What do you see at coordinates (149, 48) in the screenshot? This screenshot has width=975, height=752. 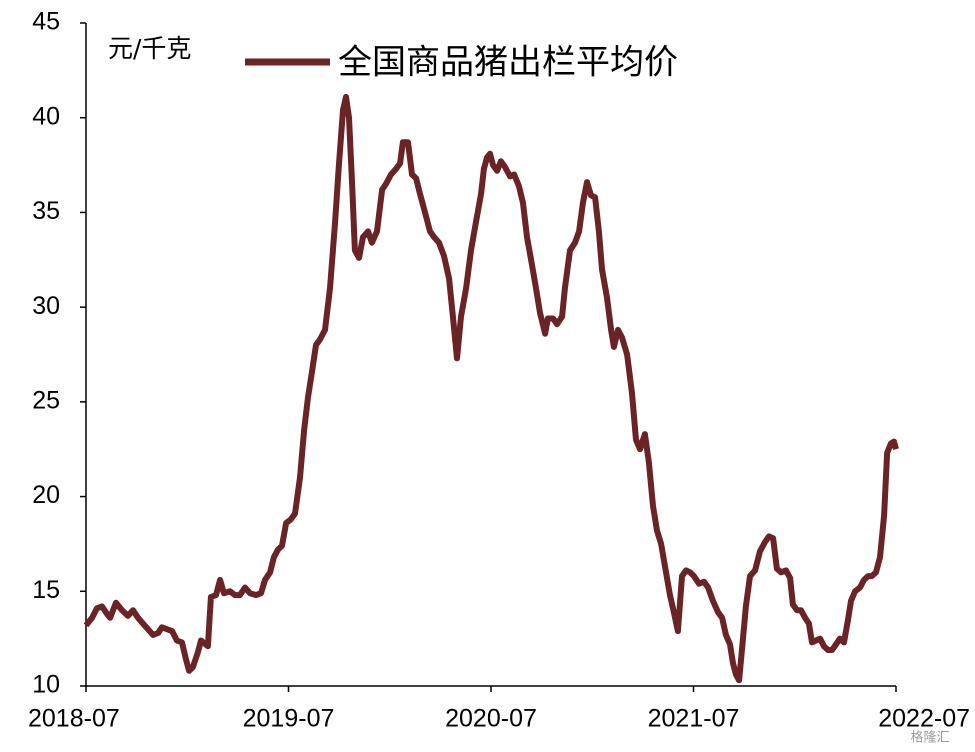 I see `y-axis-unit: 元/千克` at bounding box center [149, 48].